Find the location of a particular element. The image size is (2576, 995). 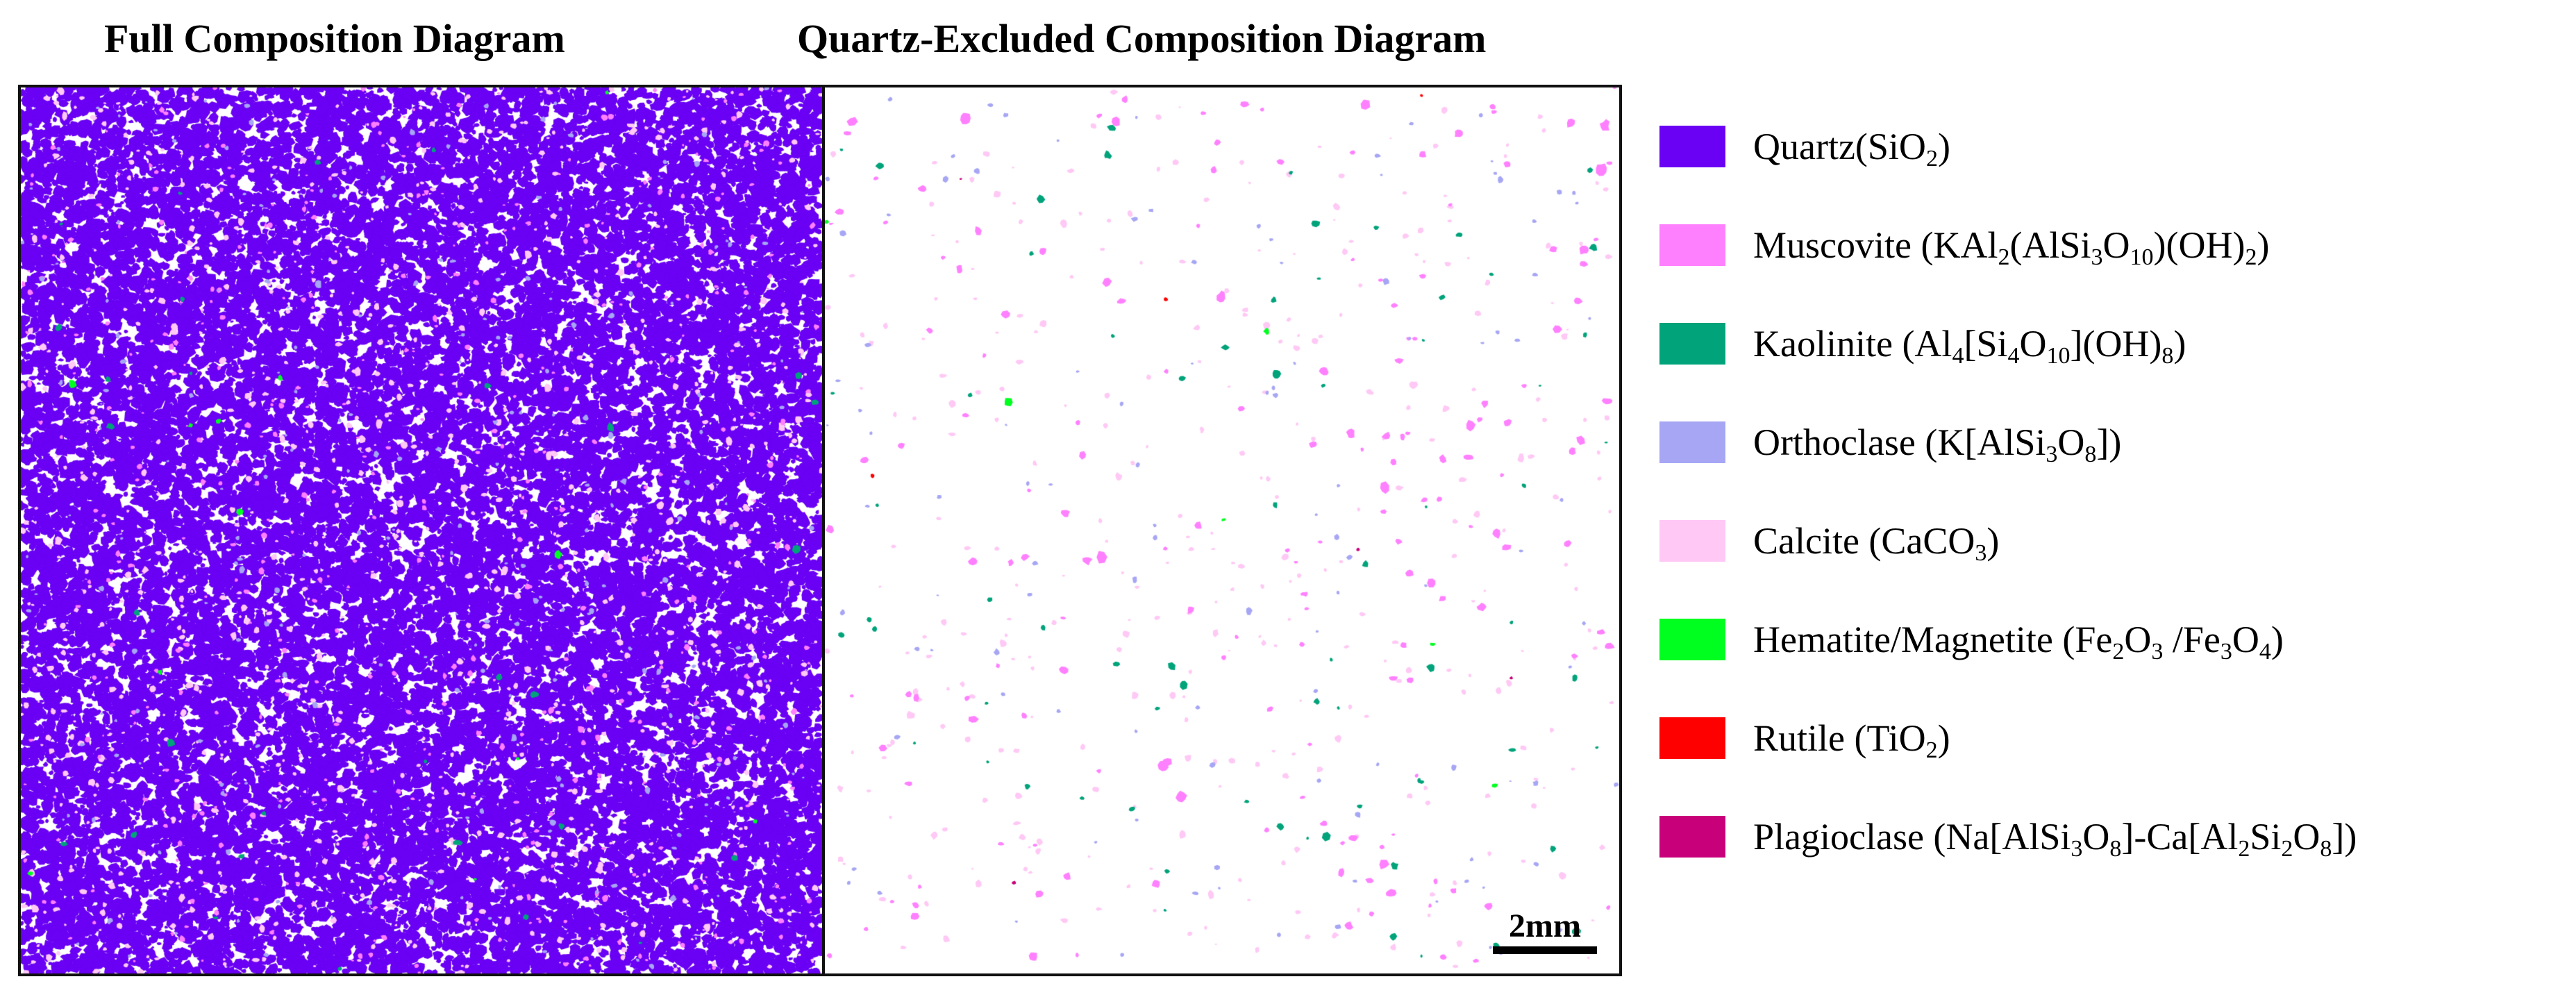

scale-bar-line is located at coordinates (1545, 950).